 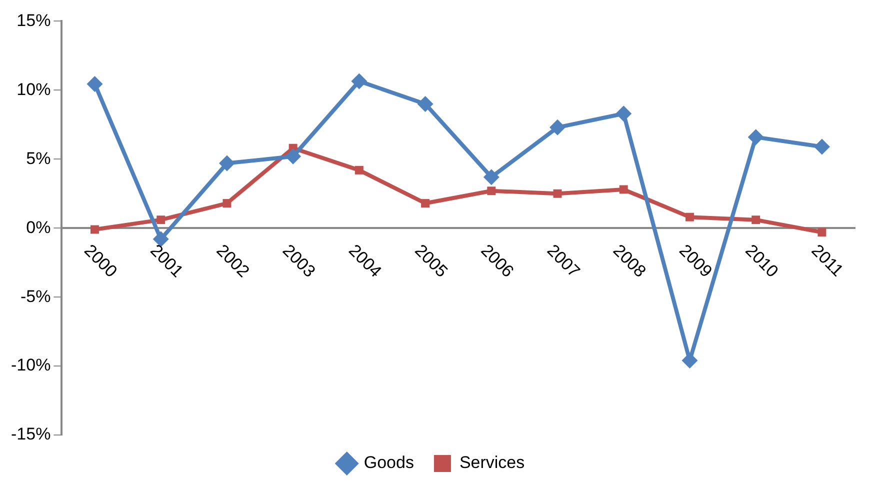 I want to click on legend-label: Goods, so click(x=389, y=462).